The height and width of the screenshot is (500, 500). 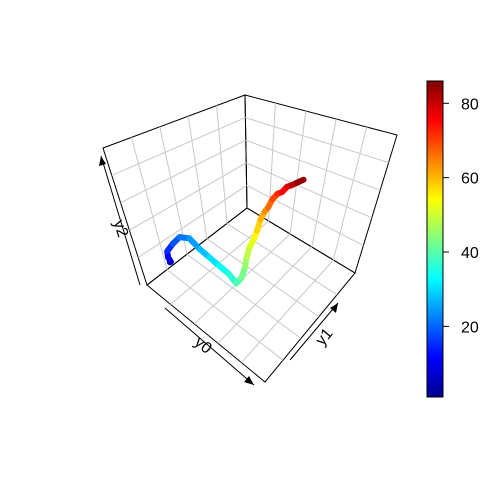 I want to click on box-back-right, so click(x=321, y=184).